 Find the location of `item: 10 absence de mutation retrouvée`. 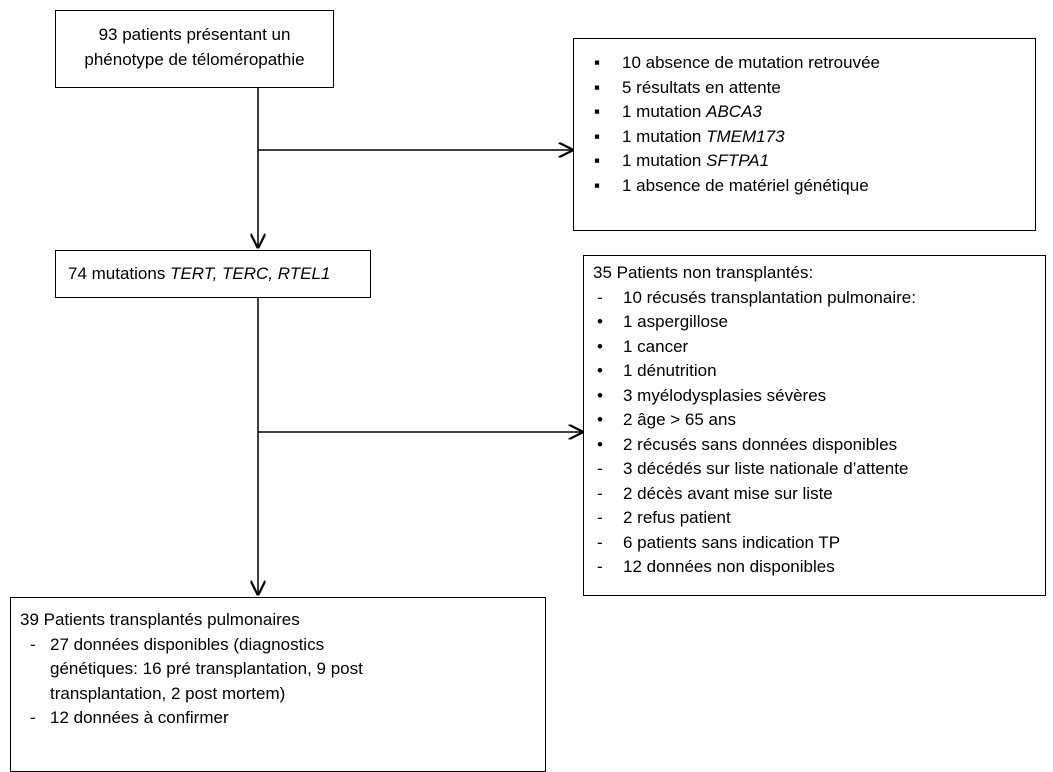

item: 10 absence de mutation retrouvée is located at coordinates (751, 63).